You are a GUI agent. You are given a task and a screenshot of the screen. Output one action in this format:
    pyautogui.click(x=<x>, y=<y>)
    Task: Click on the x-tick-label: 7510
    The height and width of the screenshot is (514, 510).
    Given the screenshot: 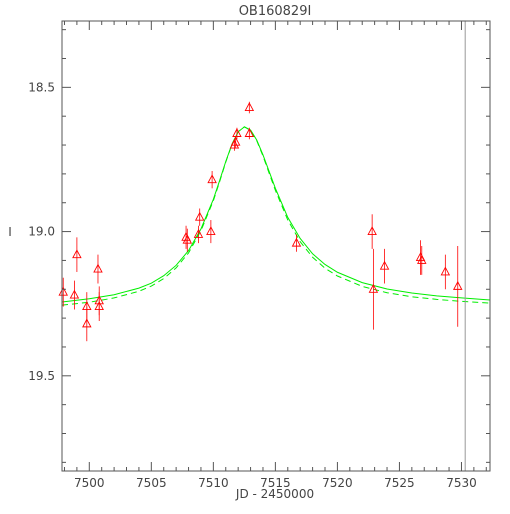 What is the action you would take?
    pyautogui.click(x=213, y=483)
    